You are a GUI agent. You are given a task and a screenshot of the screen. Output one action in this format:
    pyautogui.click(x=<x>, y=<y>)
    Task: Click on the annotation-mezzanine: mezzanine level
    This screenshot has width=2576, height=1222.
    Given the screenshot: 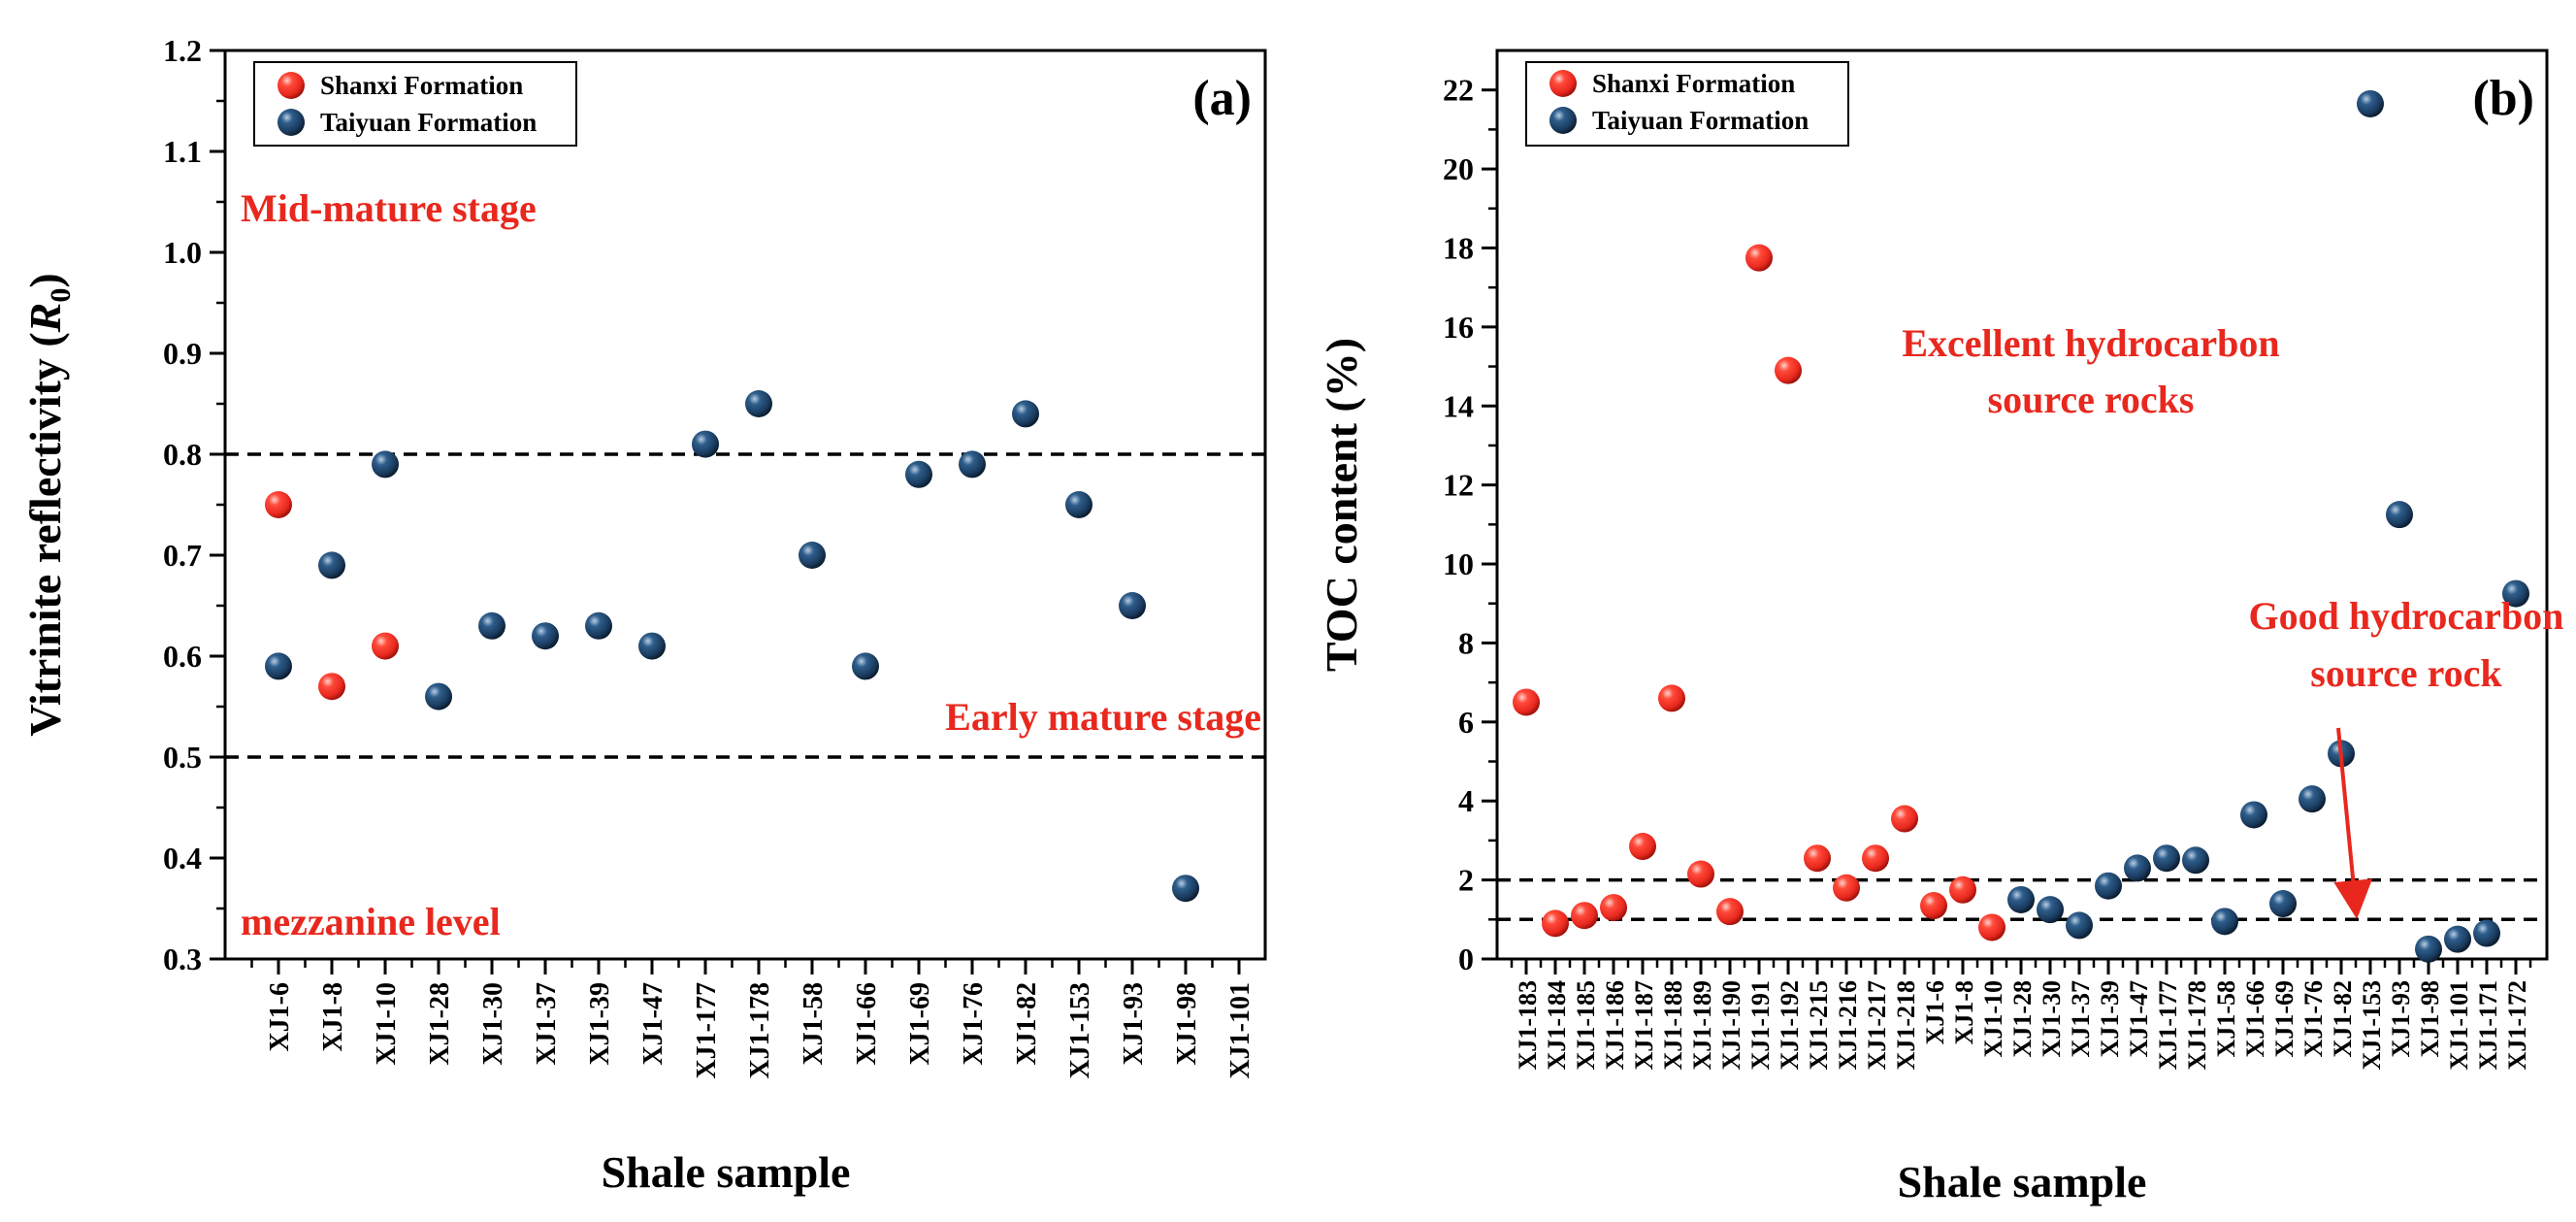 What is the action you would take?
    pyautogui.click(x=371, y=921)
    